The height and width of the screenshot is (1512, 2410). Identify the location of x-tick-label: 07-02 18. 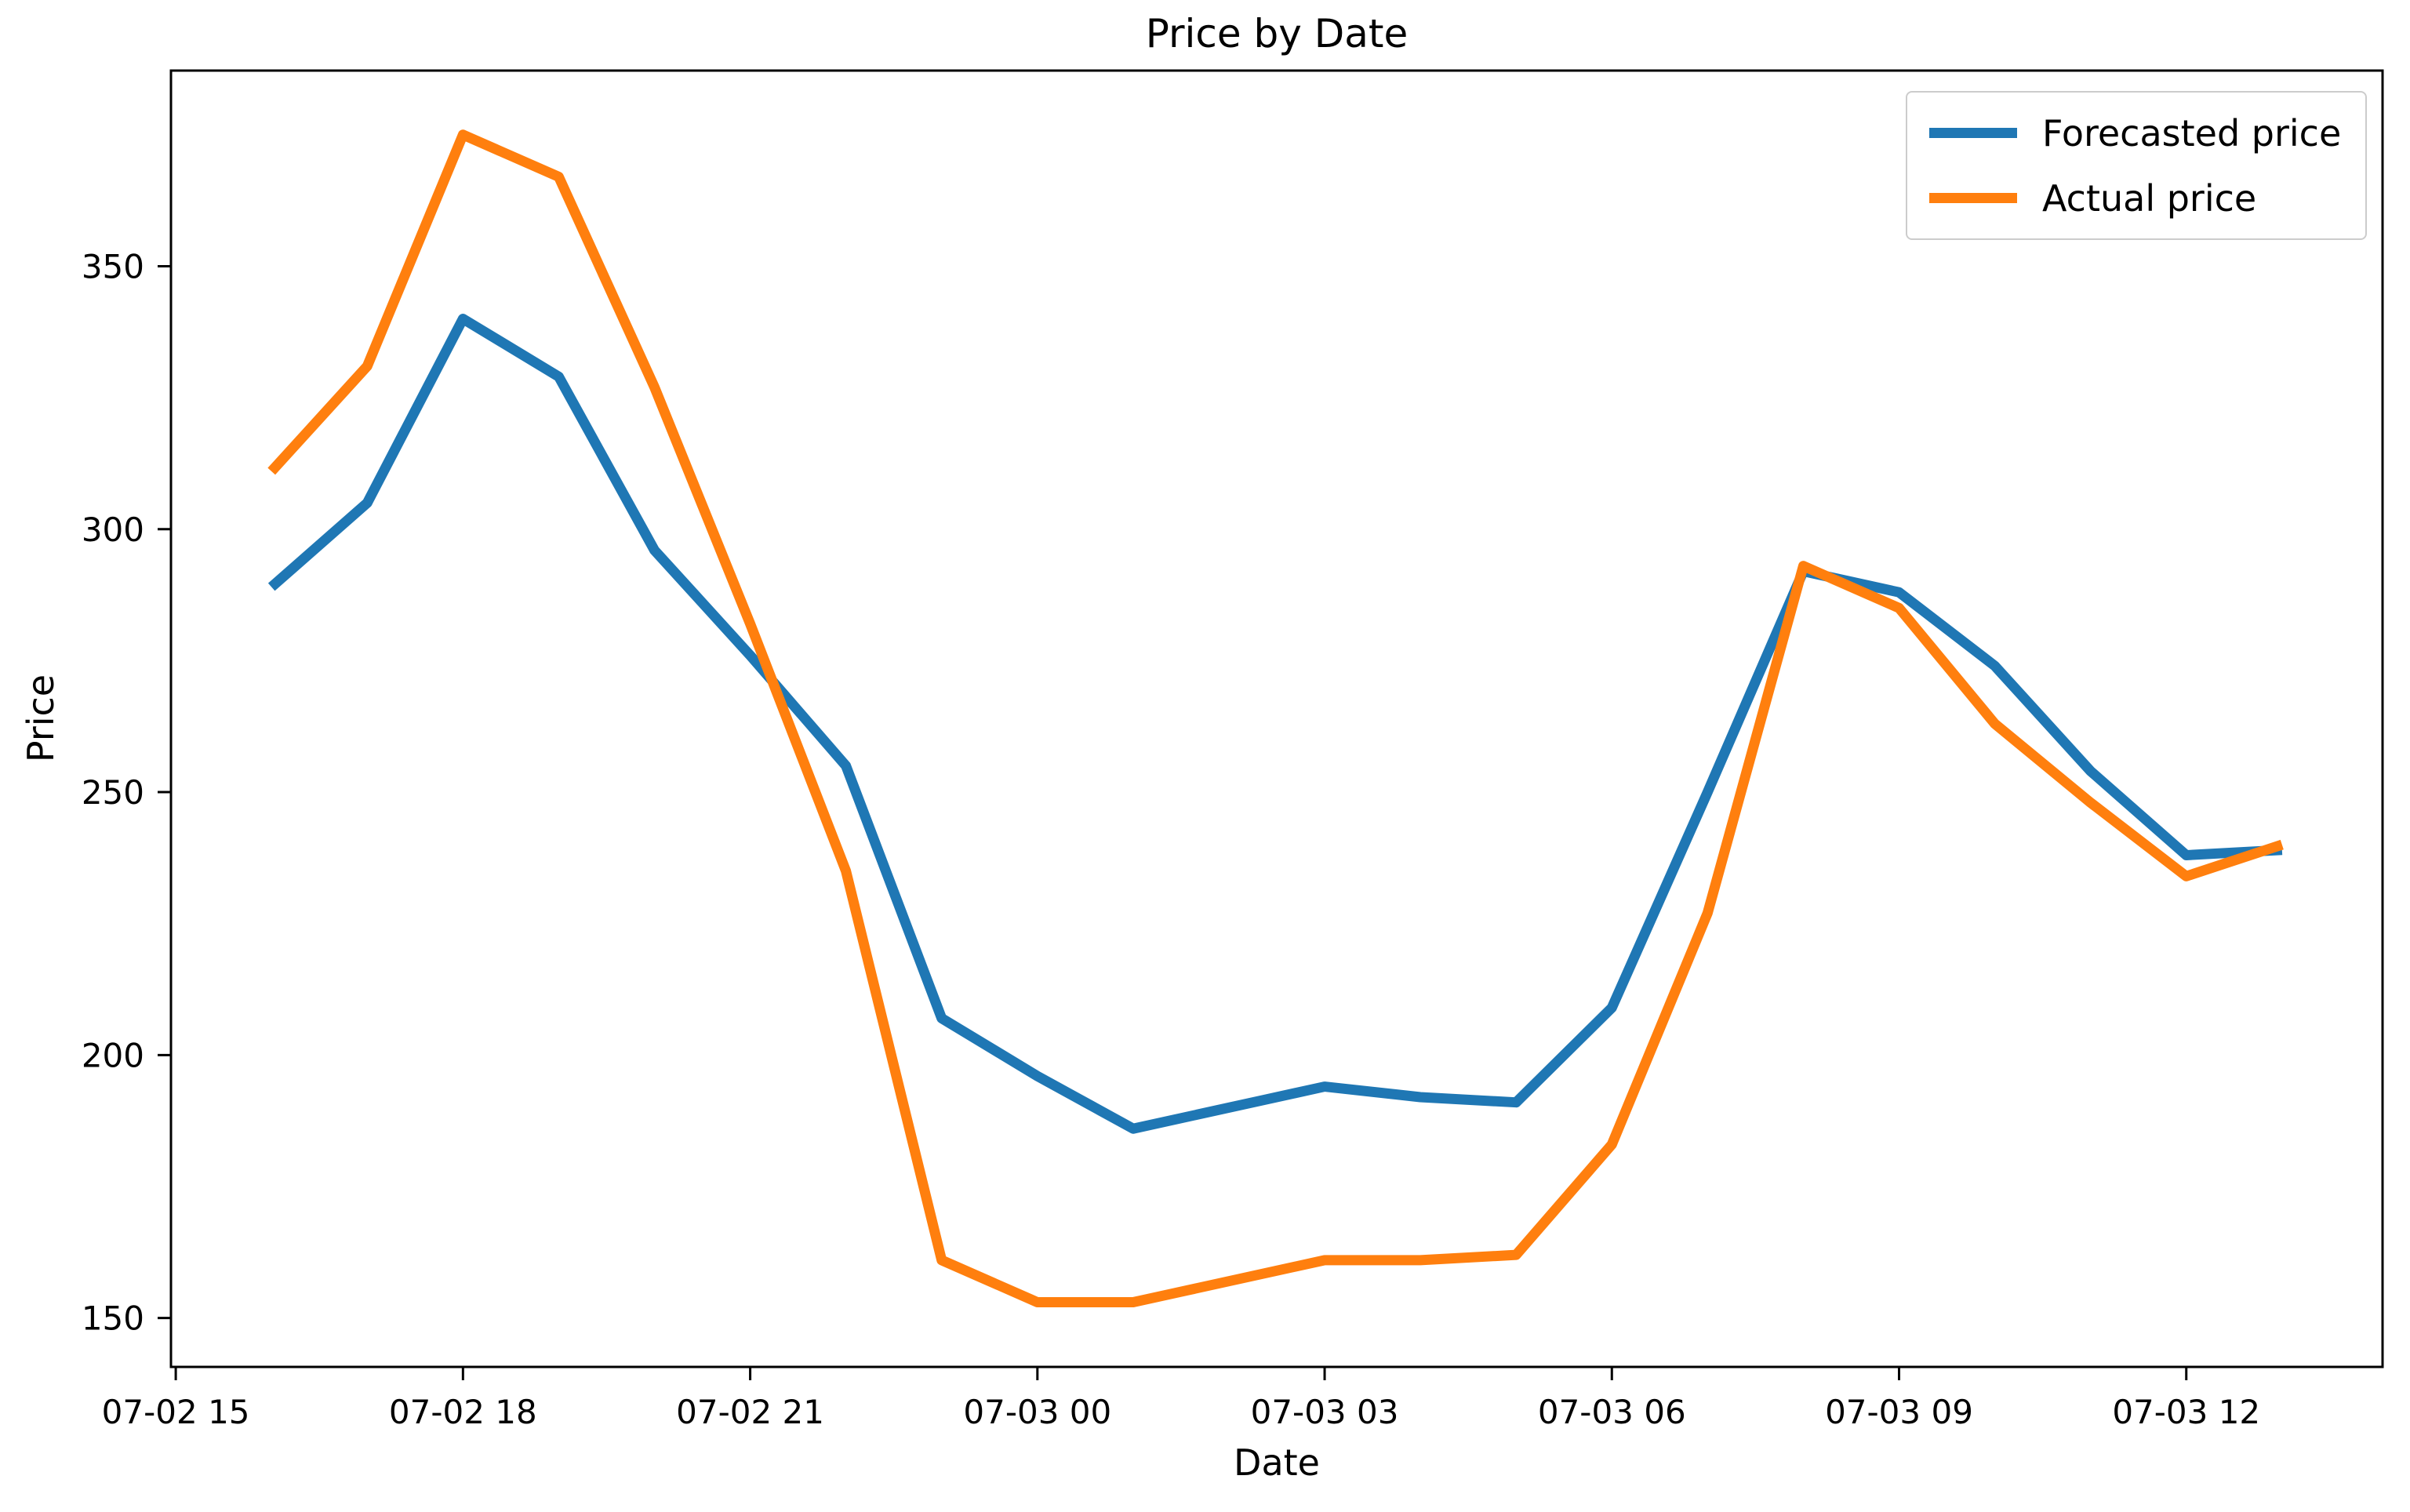
(463, 1412).